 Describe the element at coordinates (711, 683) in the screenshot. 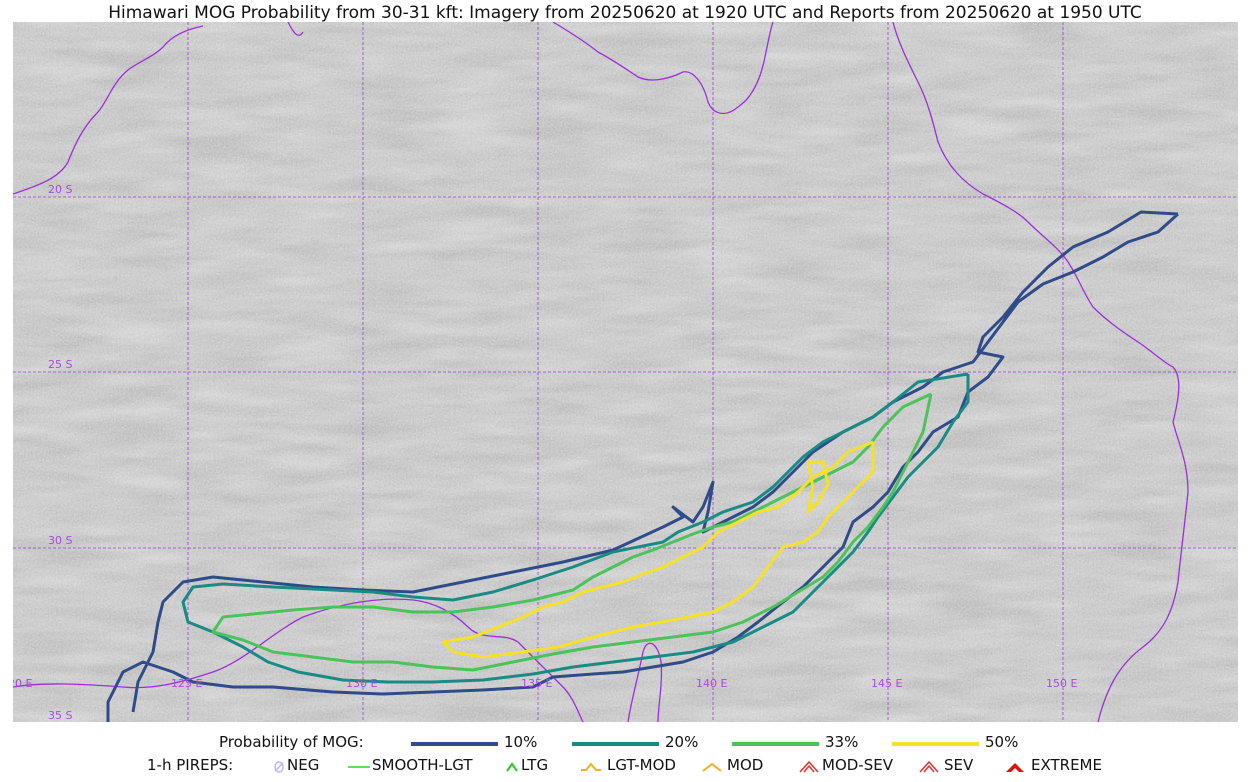

I see `lon-label-140e: 140 E` at that location.